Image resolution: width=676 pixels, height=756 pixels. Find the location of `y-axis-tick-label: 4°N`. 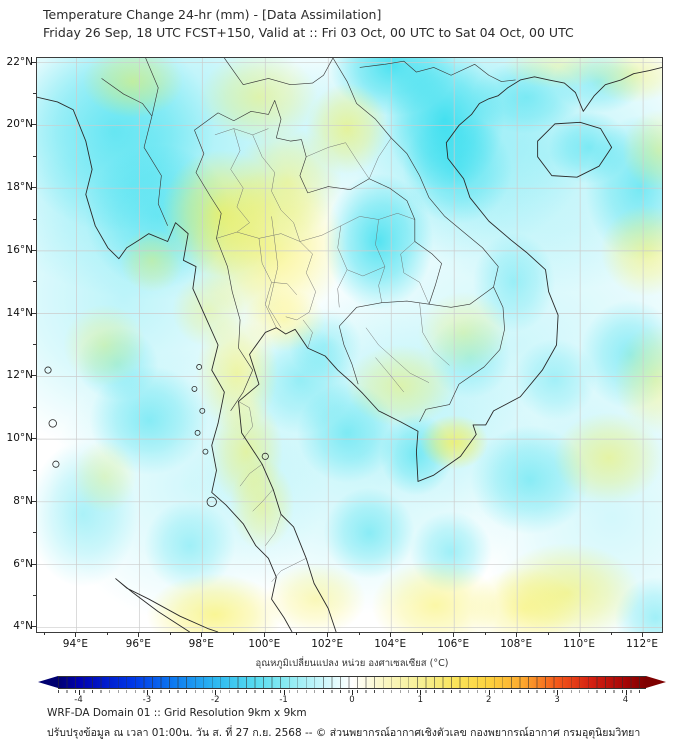

y-axis-tick-label: 4°N is located at coordinates (23, 626).